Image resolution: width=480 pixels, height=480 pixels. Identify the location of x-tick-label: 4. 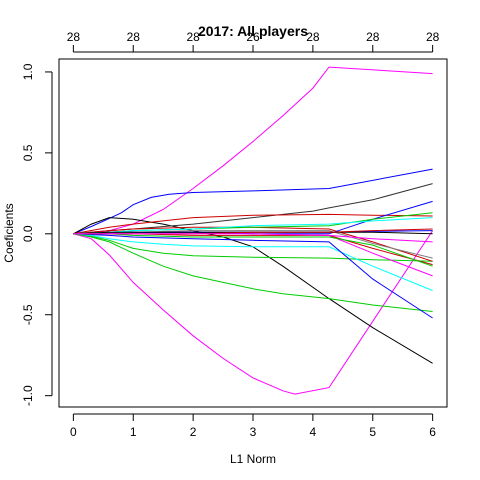
(313, 432).